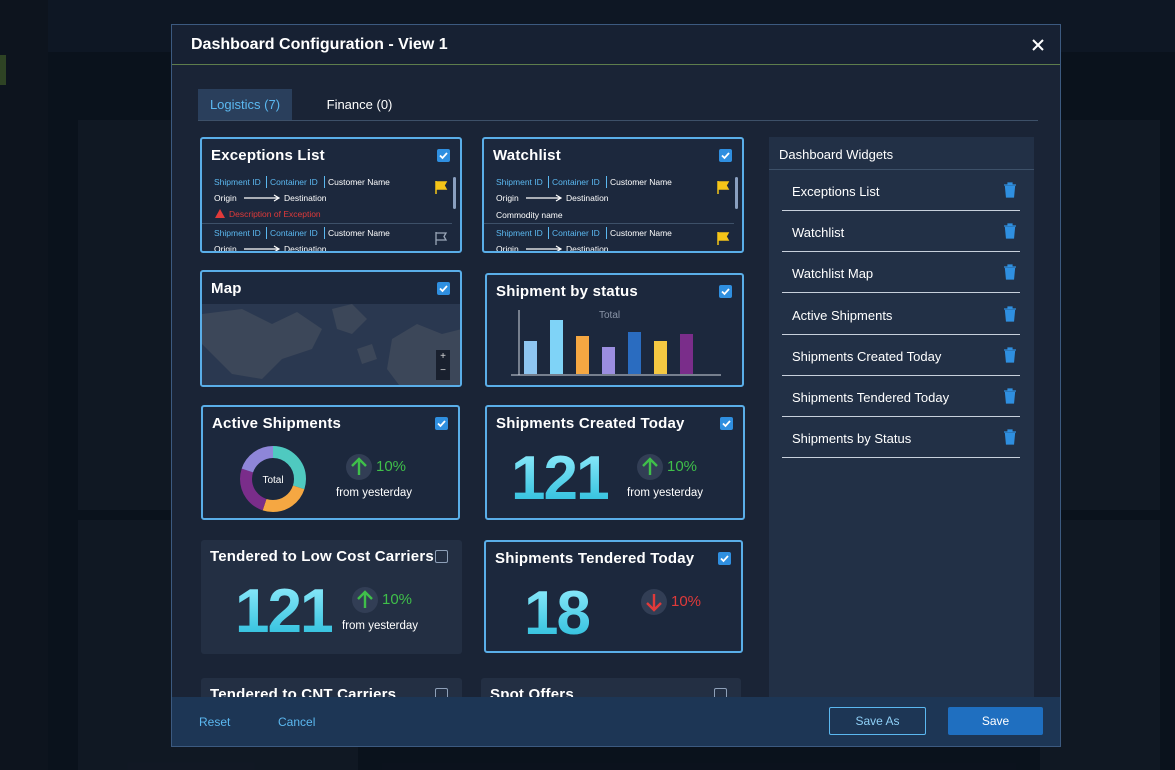  What do you see at coordinates (331, 344) in the screenshot?
I see `map` at bounding box center [331, 344].